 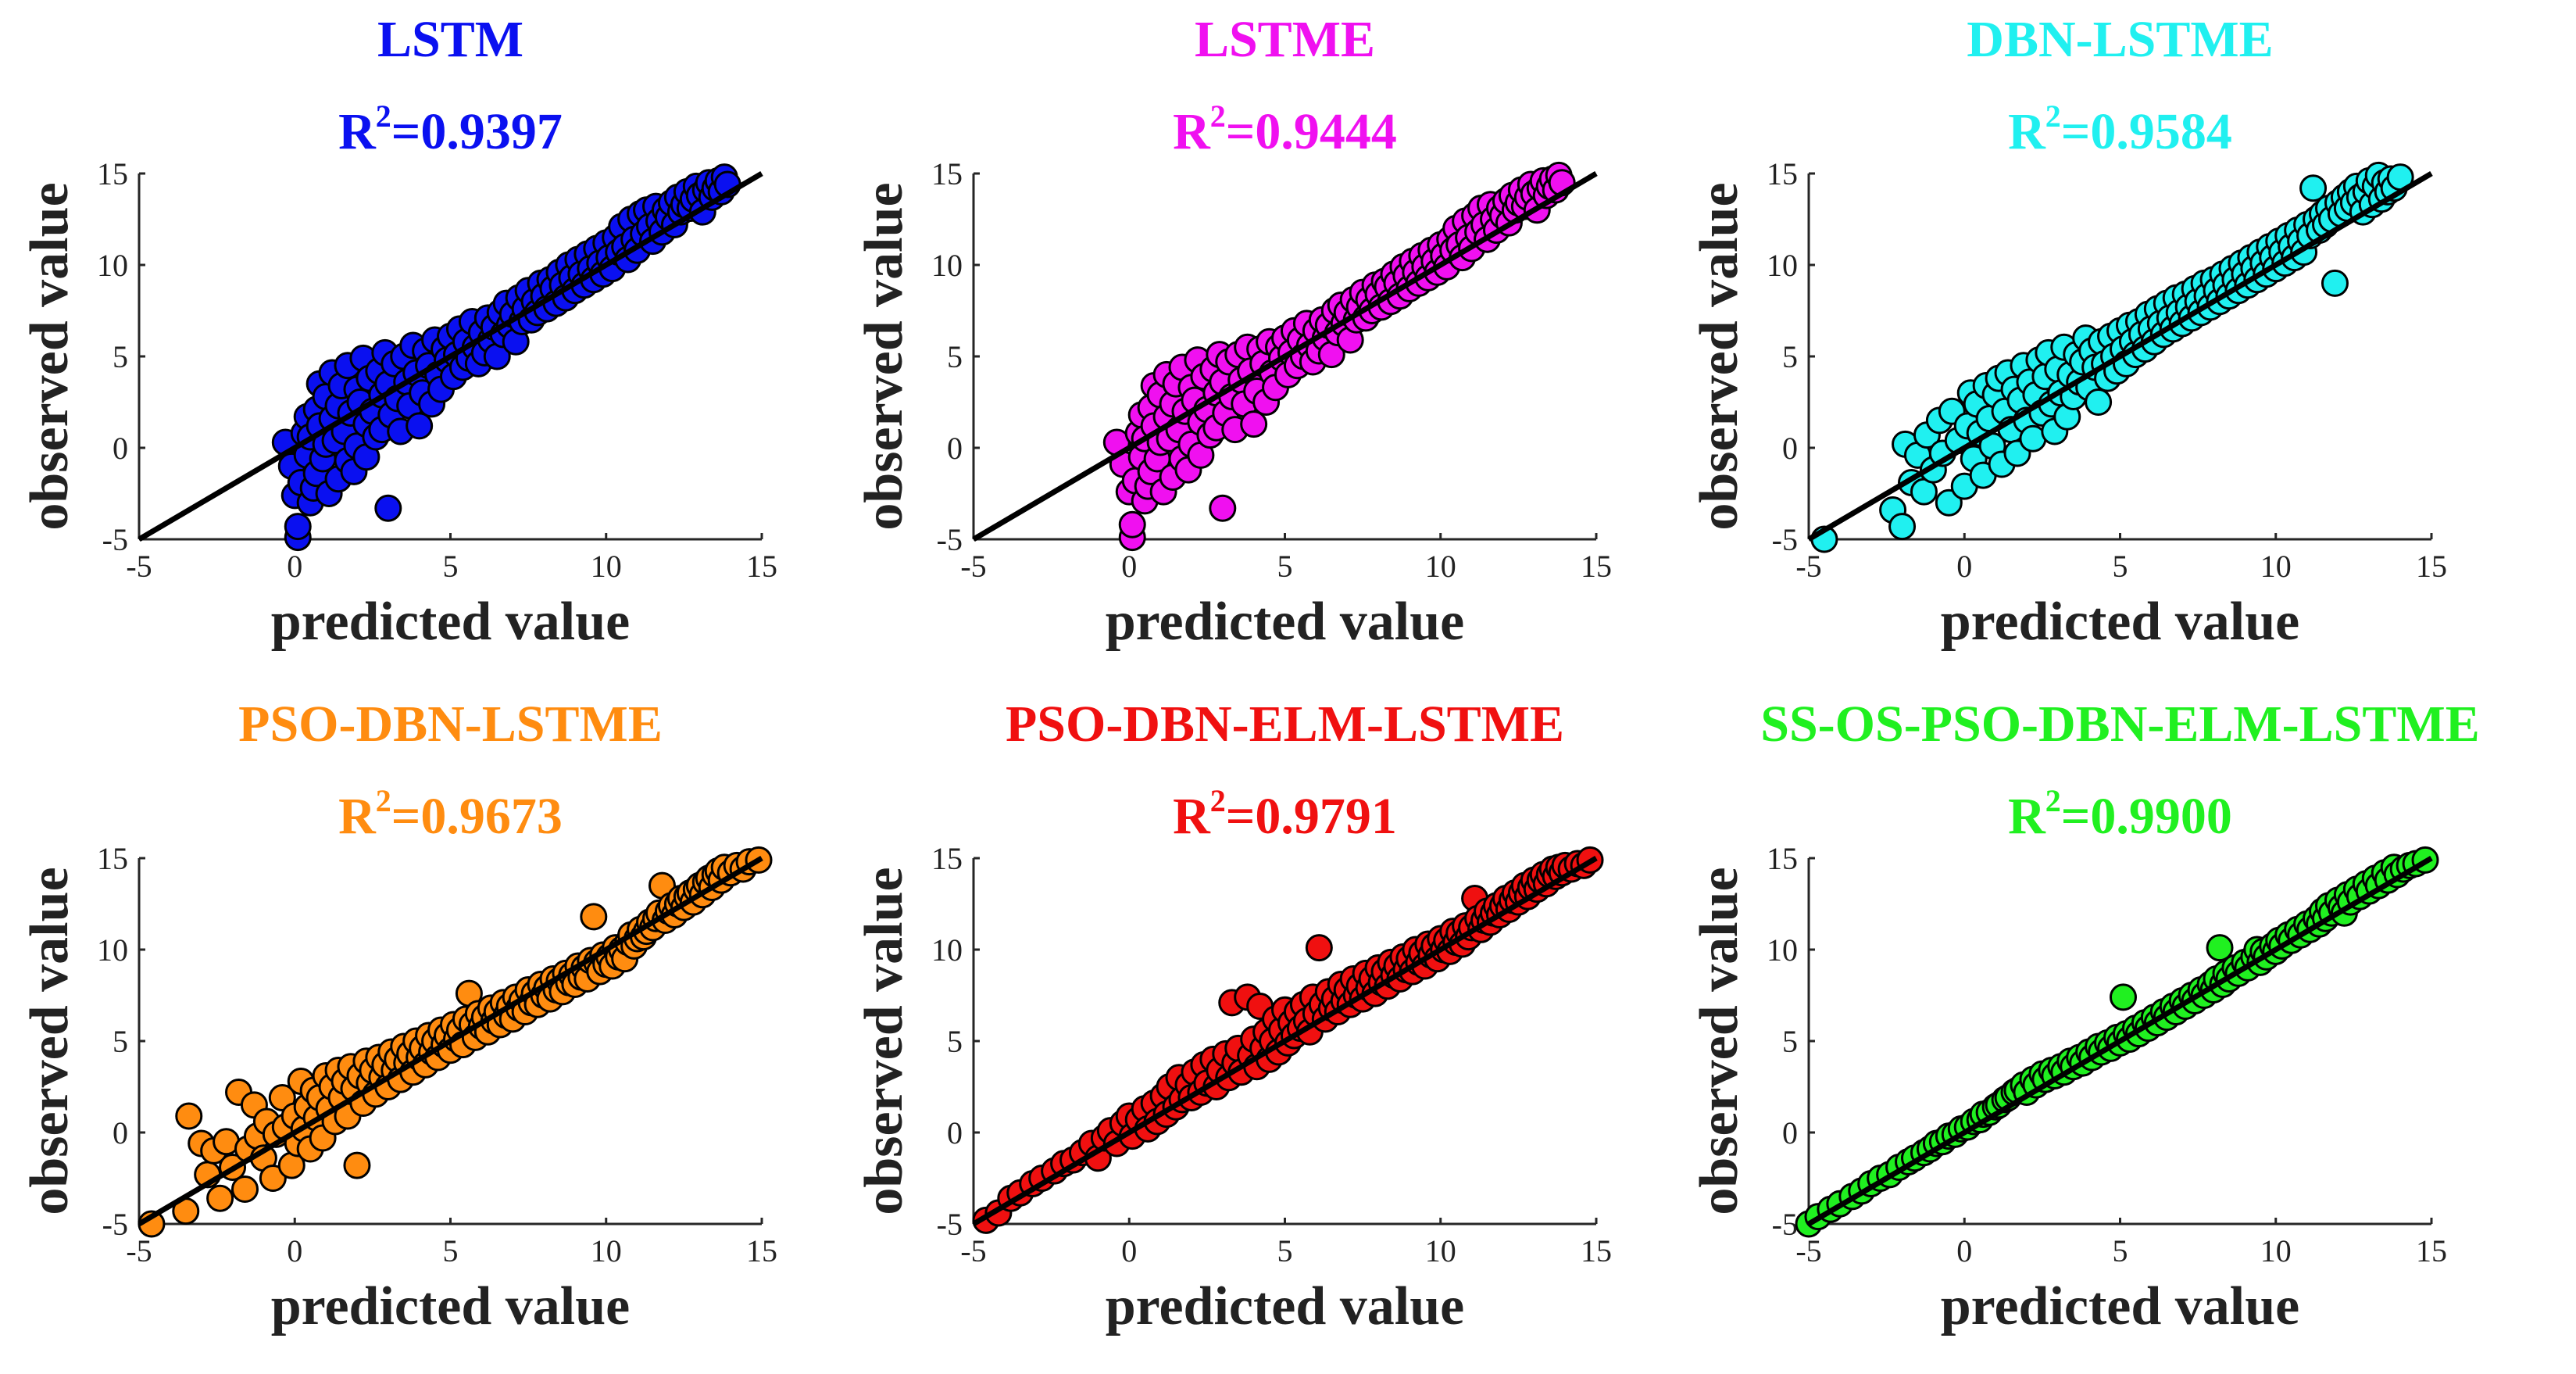 What do you see at coordinates (451, 129) in the screenshot?
I see `r2-annotation: R2=0.9397` at bounding box center [451, 129].